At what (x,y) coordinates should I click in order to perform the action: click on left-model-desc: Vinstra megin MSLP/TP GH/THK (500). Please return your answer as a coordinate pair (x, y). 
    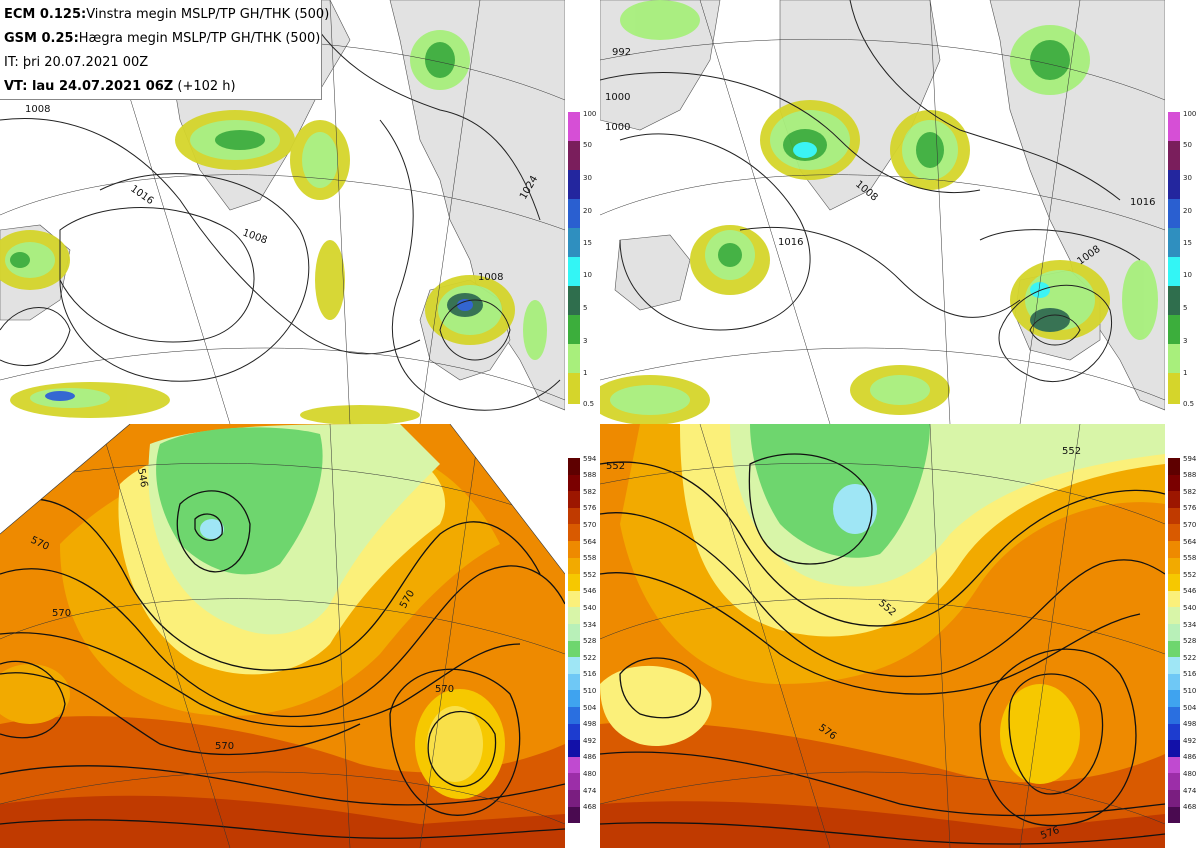
    Looking at the image, I should click on (208, 14).